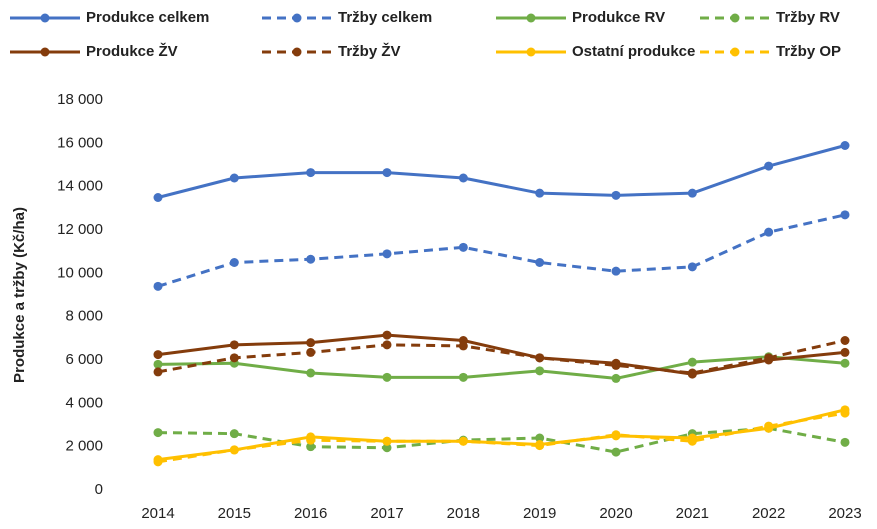 This screenshot has height=529, width=877. What do you see at coordinates (80, 272) in the screenshot?
I see `y-tick-label: 10 000` at bounding box center [80, 272].